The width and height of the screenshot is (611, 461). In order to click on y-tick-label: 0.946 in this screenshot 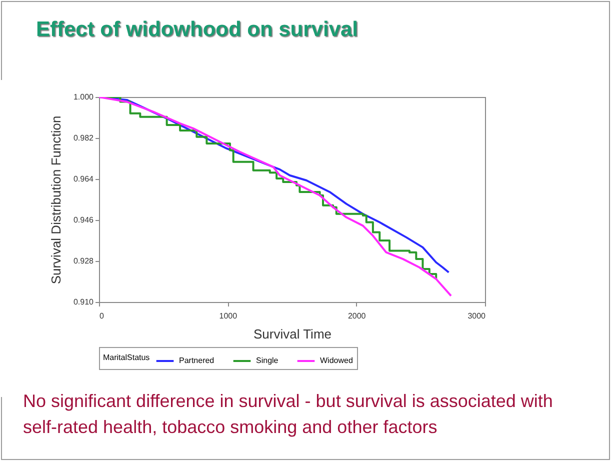, I will do `click(83, 220)`.